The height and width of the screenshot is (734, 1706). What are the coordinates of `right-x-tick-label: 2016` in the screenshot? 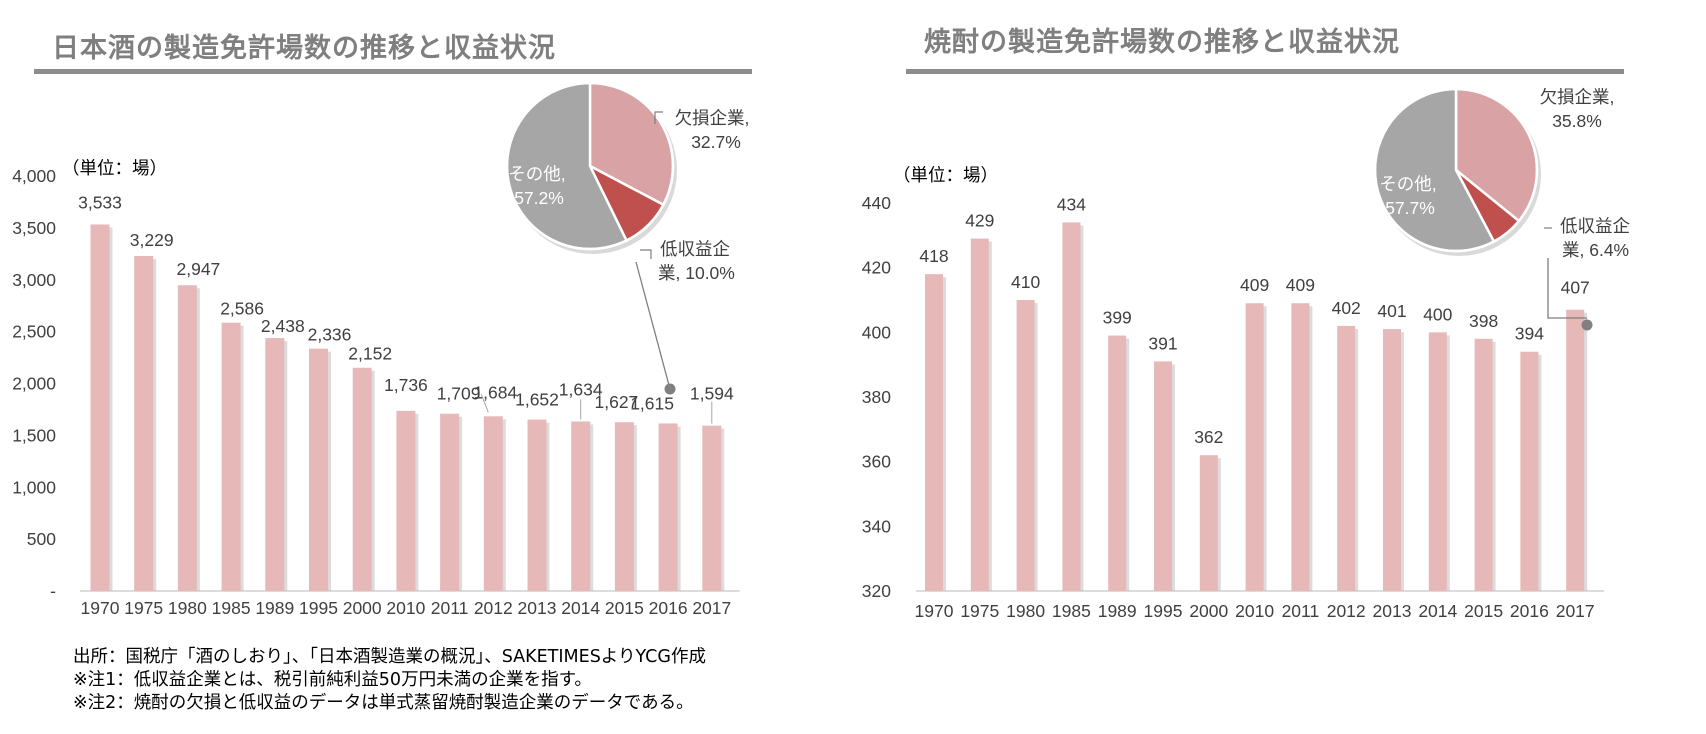 It's located at (1529, 611).